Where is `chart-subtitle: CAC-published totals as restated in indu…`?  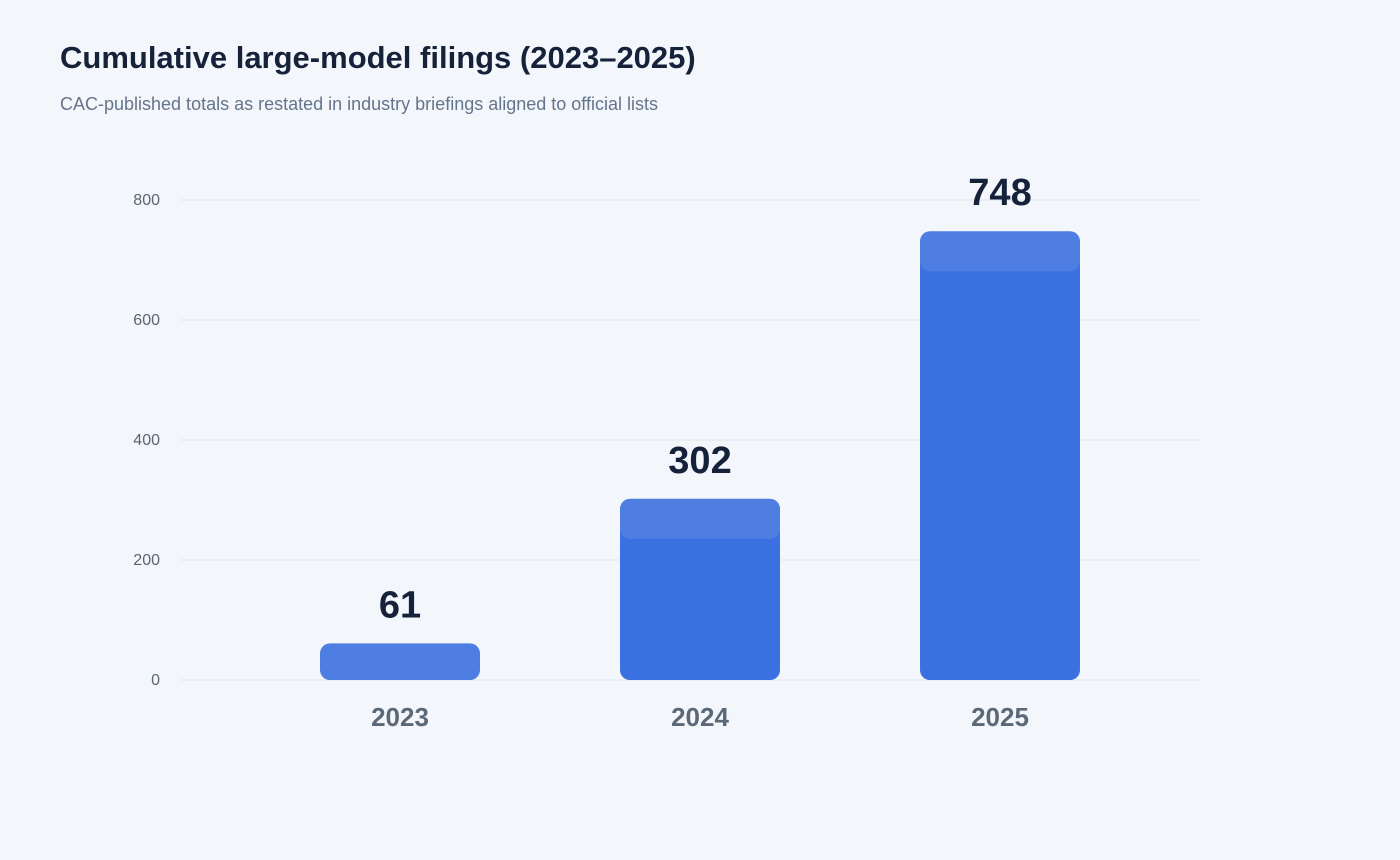 chart-subtitle: CAC-published totals as restated in indu… is located at coordinates (359, 104).